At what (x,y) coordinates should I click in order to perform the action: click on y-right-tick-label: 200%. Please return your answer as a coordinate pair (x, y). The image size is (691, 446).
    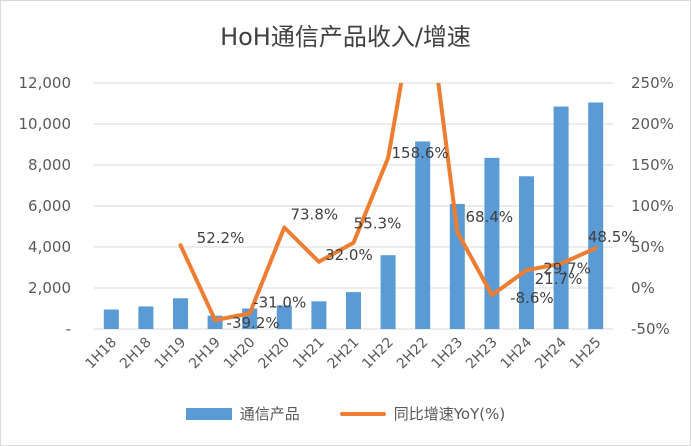
    Looking at the image, I should click on (652, 124).